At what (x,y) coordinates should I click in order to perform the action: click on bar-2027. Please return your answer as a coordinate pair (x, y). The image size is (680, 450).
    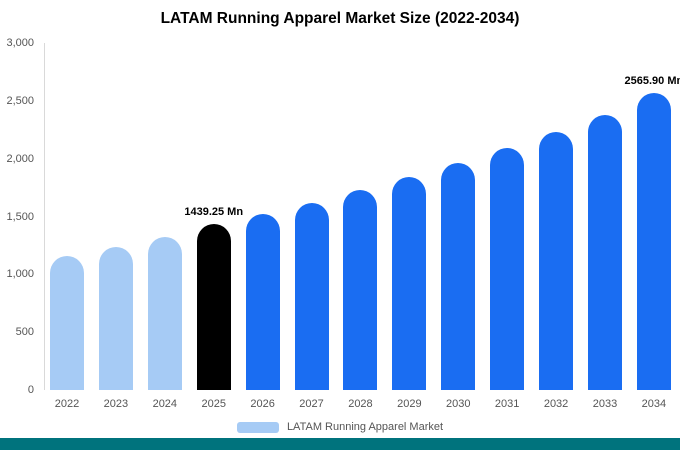
    Looking at the image, I should click on (311, 296).